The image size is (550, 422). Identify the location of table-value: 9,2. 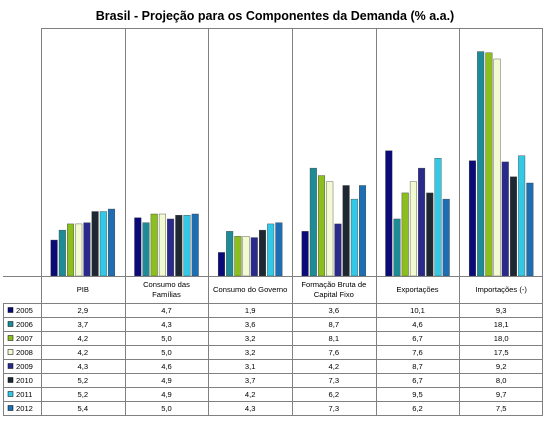
(501, 366).